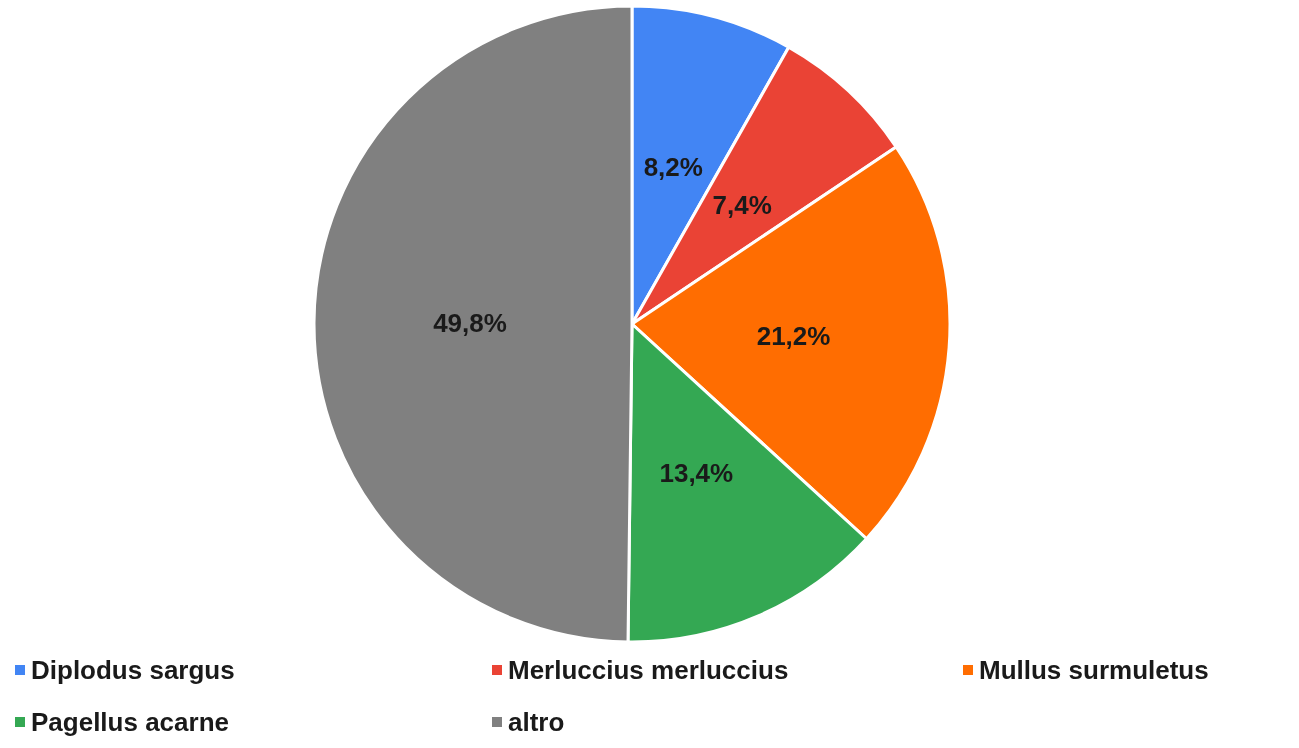 The width and height of the screenshot is (1299, 748). I want to click on data-label: 21,2%, so click(793, 336).